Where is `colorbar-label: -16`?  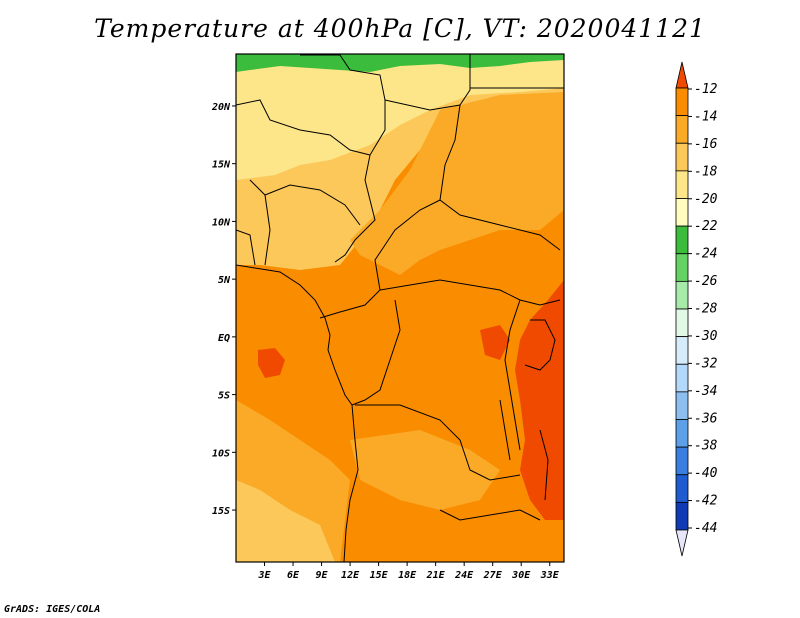 colorbar-label: -16 is located at coordinates (706, 144).